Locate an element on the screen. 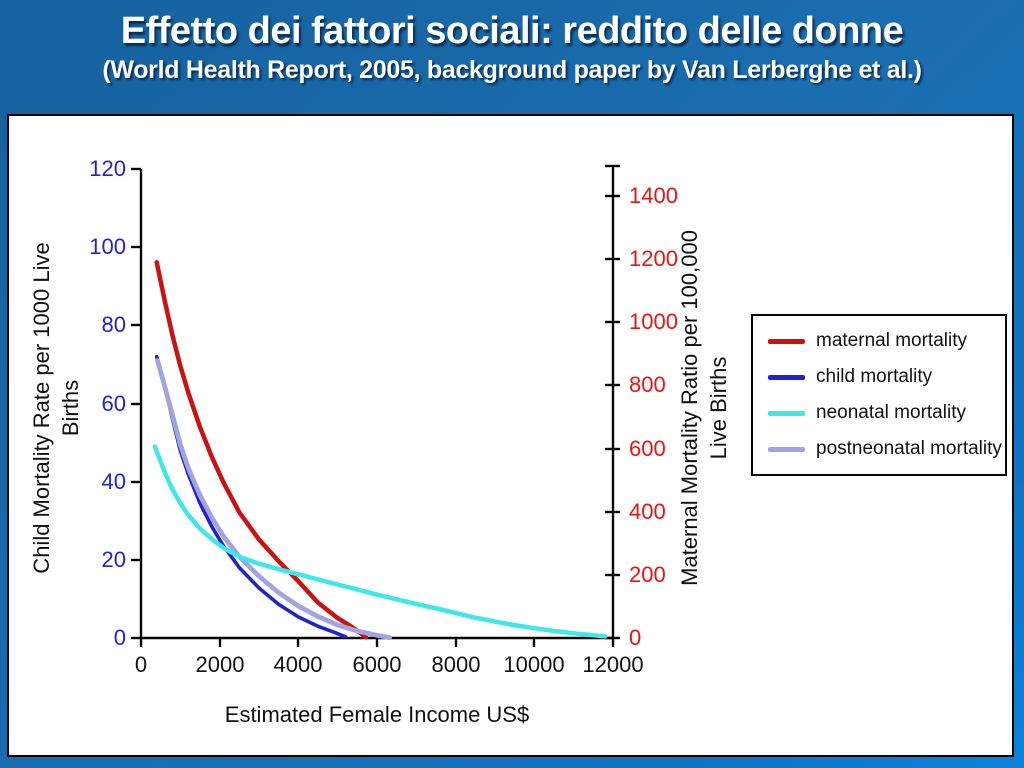 The image size is (1024, 768). left-axis-tick-label: 100 is located at coordinates (107, 246).